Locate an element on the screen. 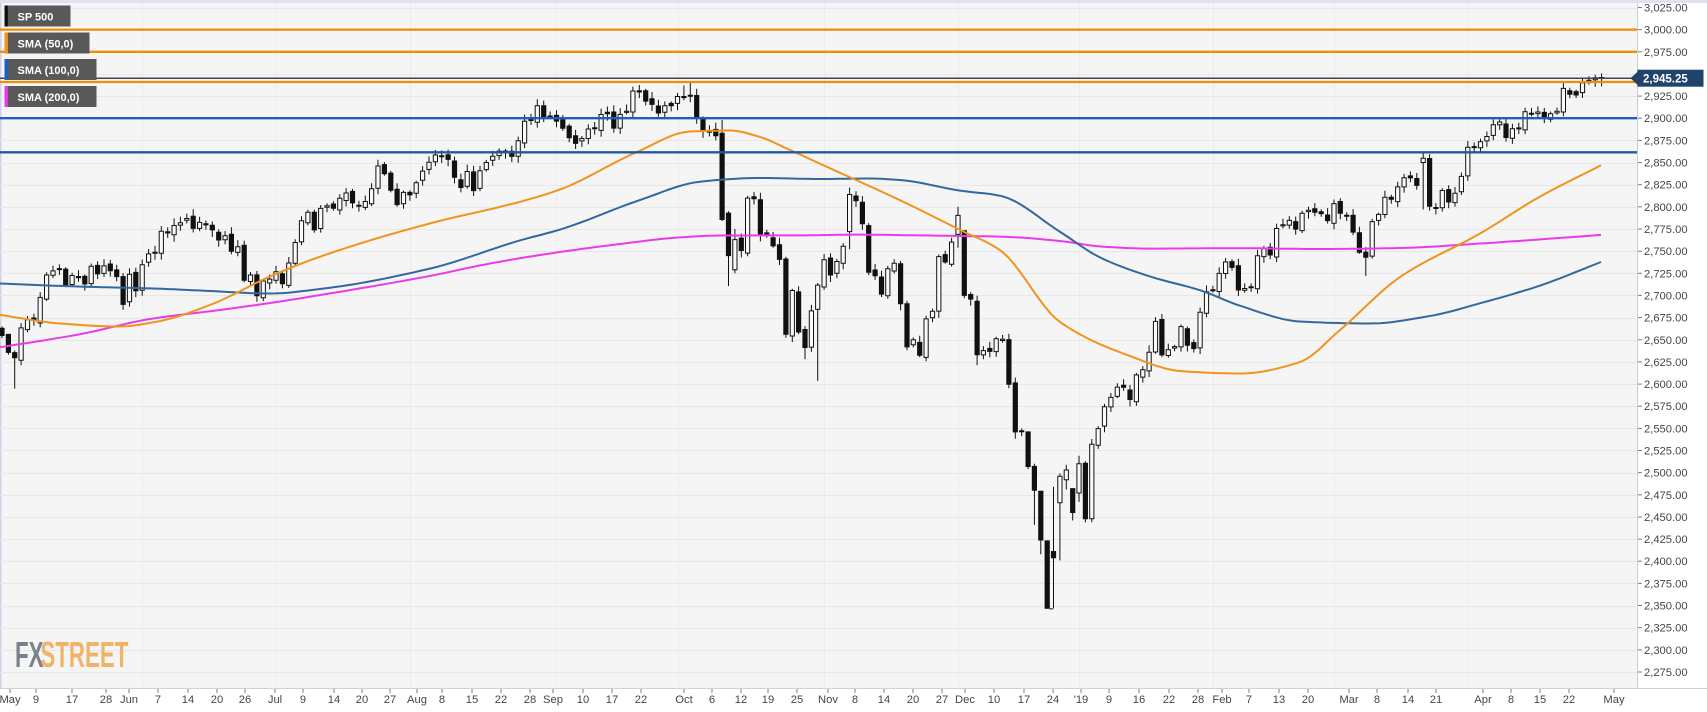 The width and height of the screenshot is (1707, 712). svg-text: Aug is located at coordinates (417, 700).